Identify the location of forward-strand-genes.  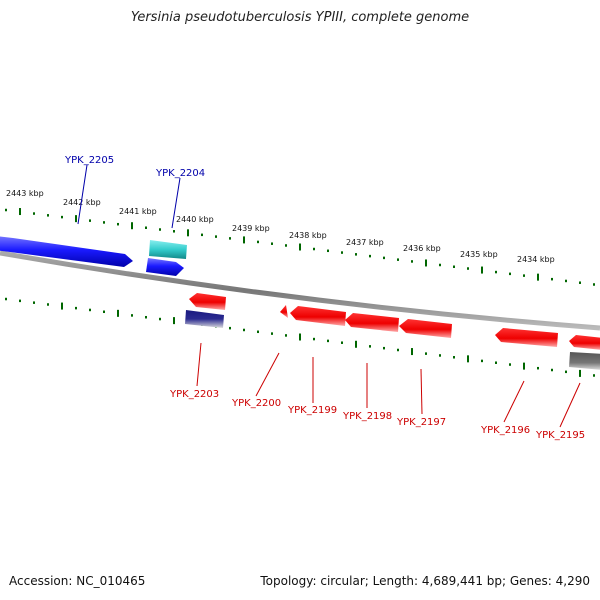
(93, 256).